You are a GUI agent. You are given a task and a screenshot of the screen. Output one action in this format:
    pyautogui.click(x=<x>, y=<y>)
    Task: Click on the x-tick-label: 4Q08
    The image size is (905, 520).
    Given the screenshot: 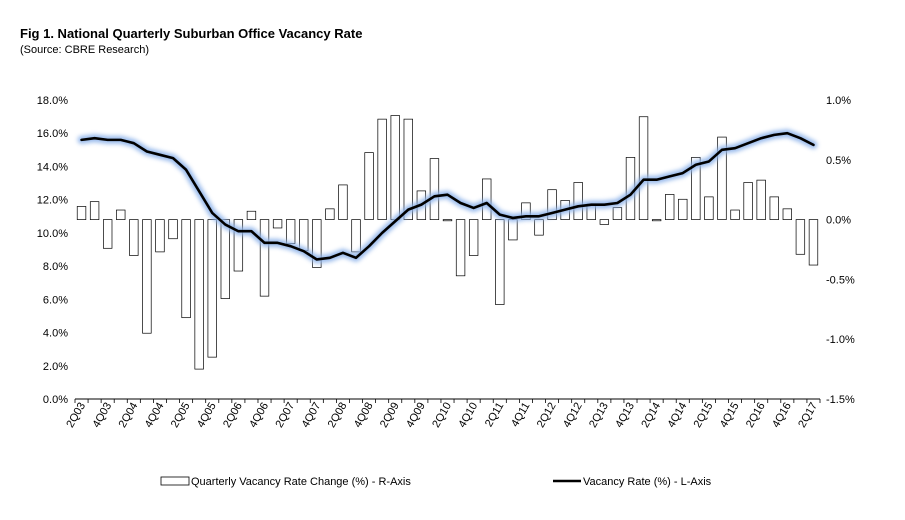 What is the action you would take?
    pyautogui.click(x=364, y=415)
    